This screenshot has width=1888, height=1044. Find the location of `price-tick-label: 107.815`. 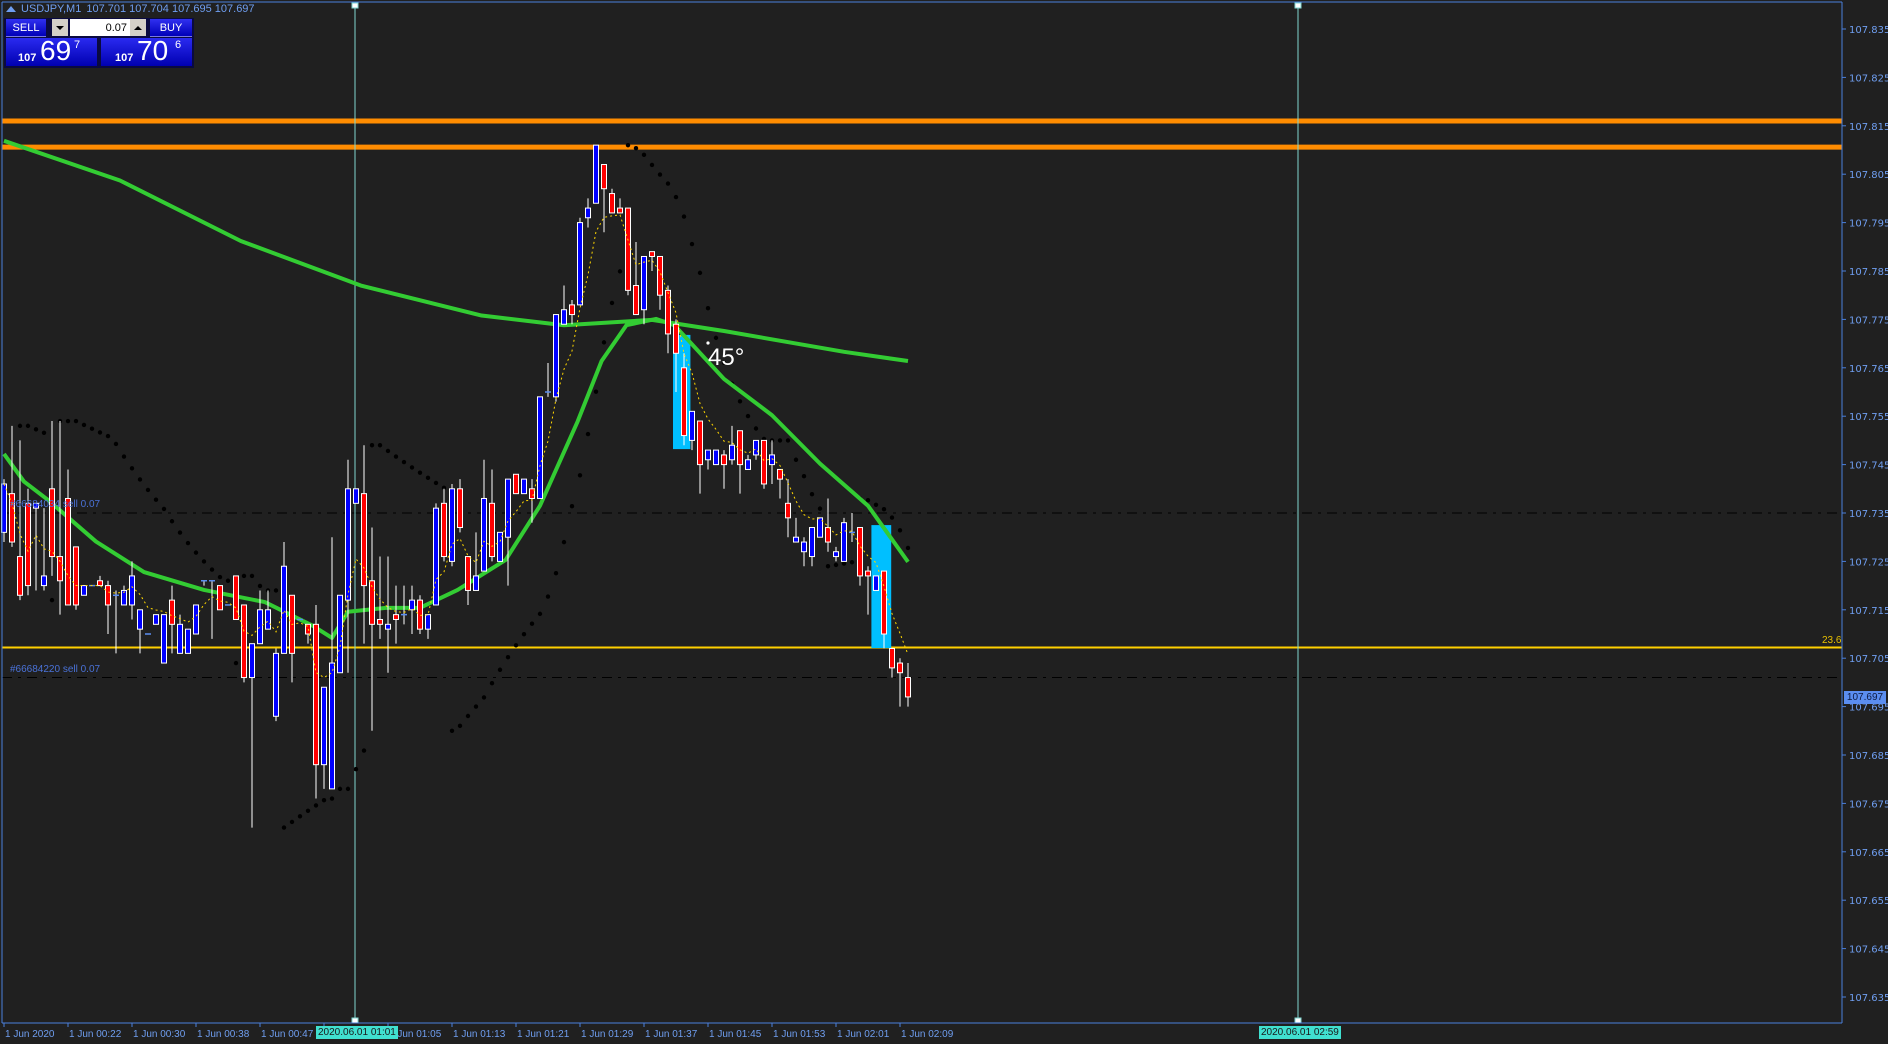

price-tick-label: 107.815 is located at coordinates (1868, 127).